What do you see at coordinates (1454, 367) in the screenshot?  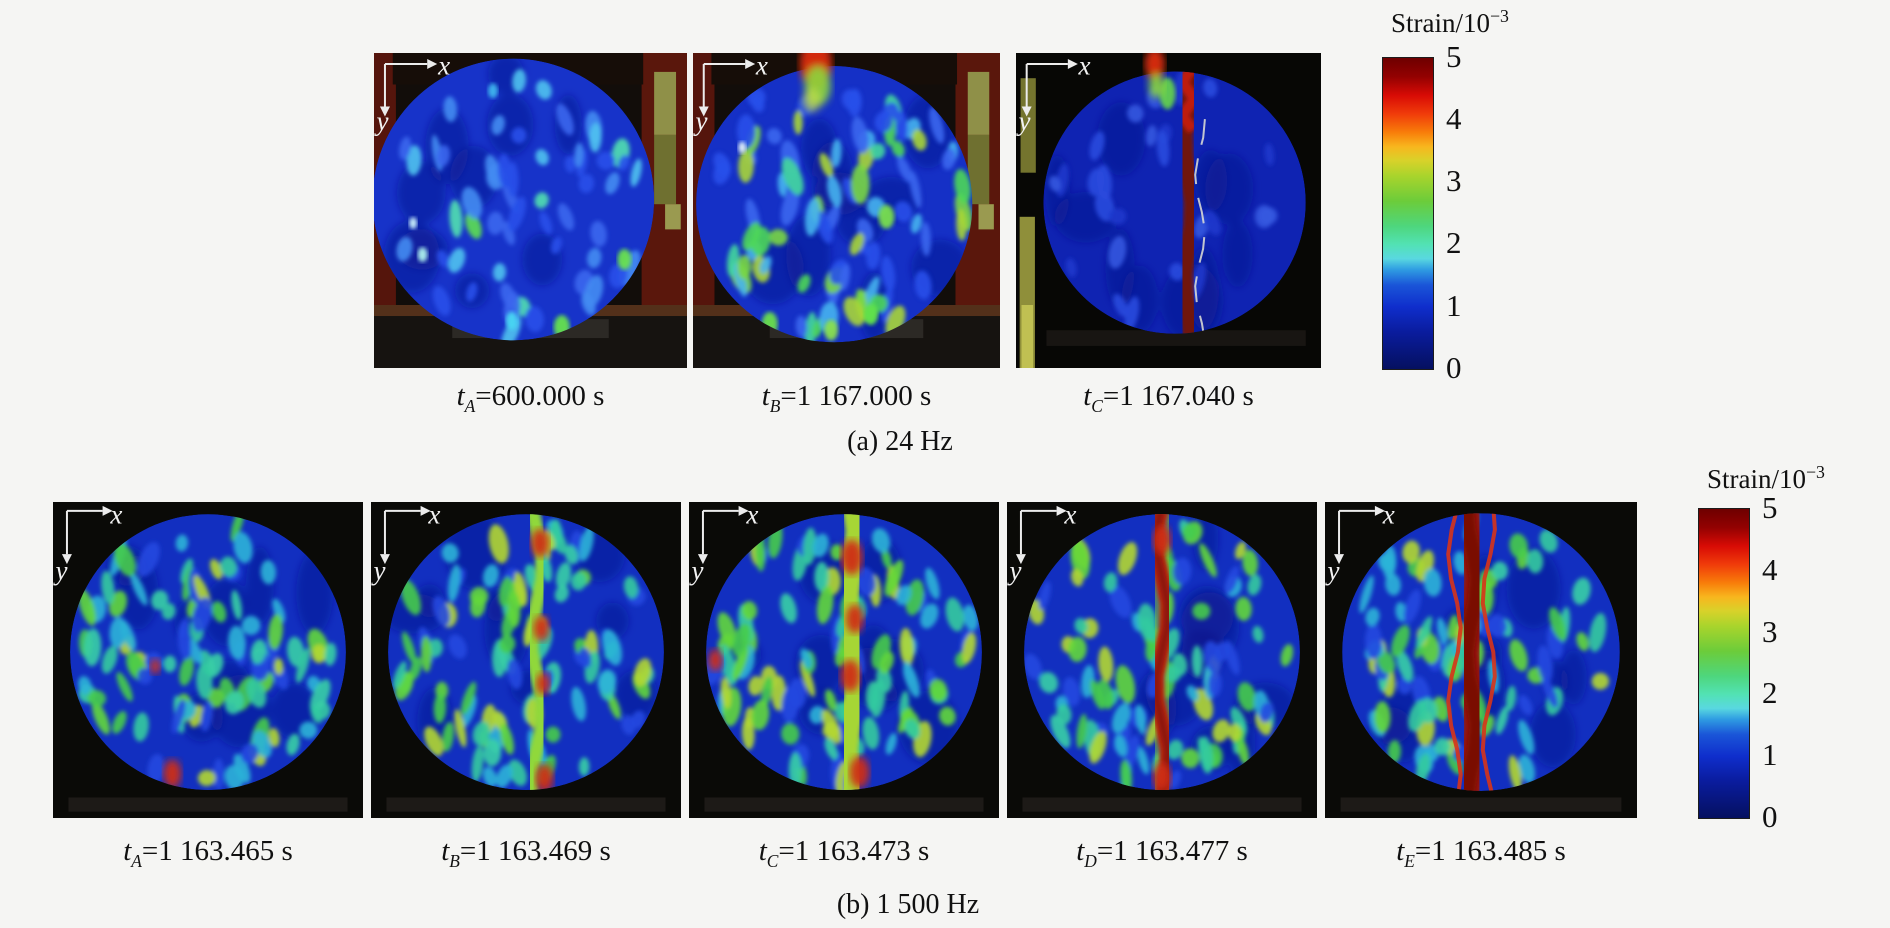 I see `colorbar1-tick-0: 0` at bounding box center [1454, 367].